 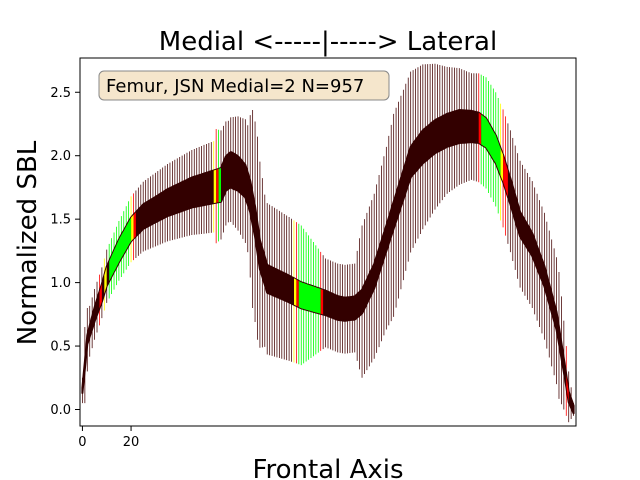 I want to click on chart-title: Medial <-----|-----> Lateral, so click(x=328, y=42).